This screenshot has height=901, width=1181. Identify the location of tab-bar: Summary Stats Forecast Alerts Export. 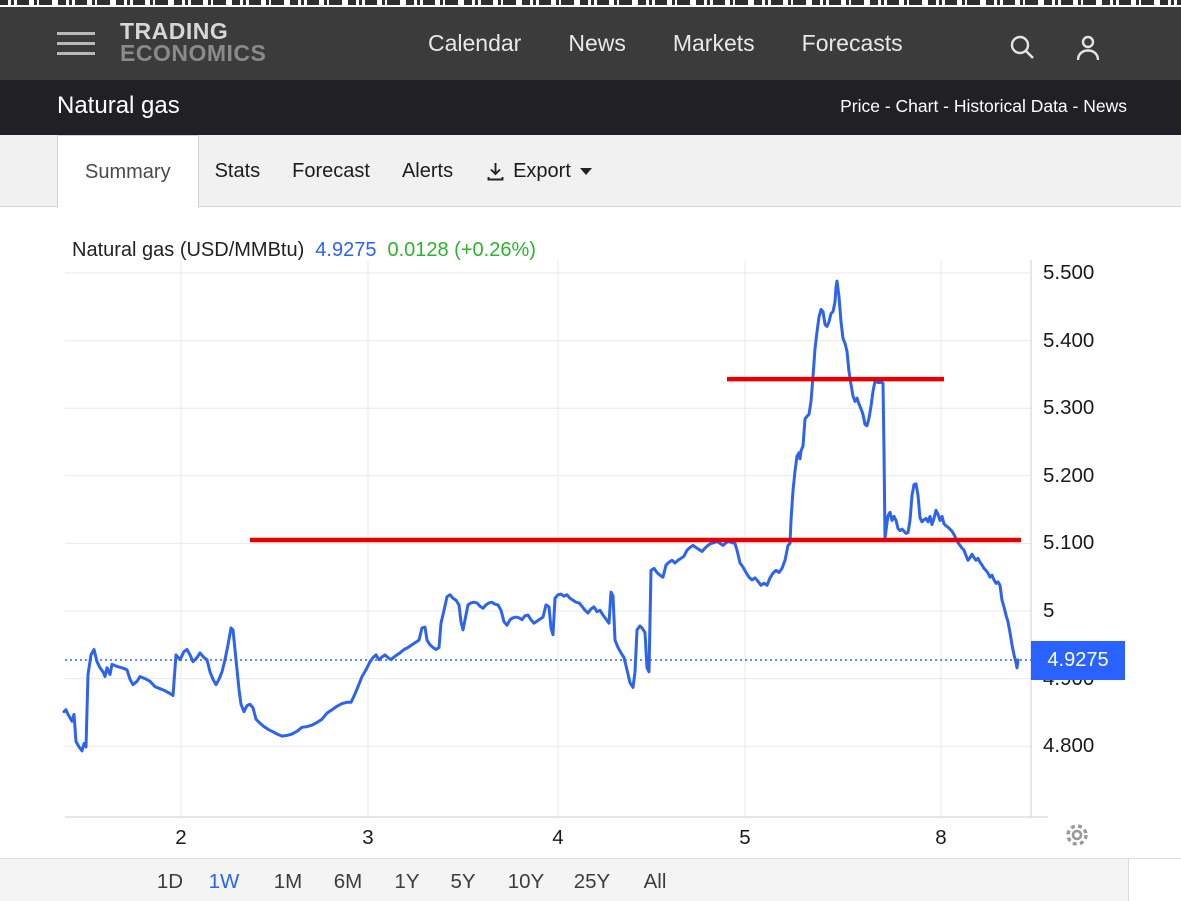
(590, 171).